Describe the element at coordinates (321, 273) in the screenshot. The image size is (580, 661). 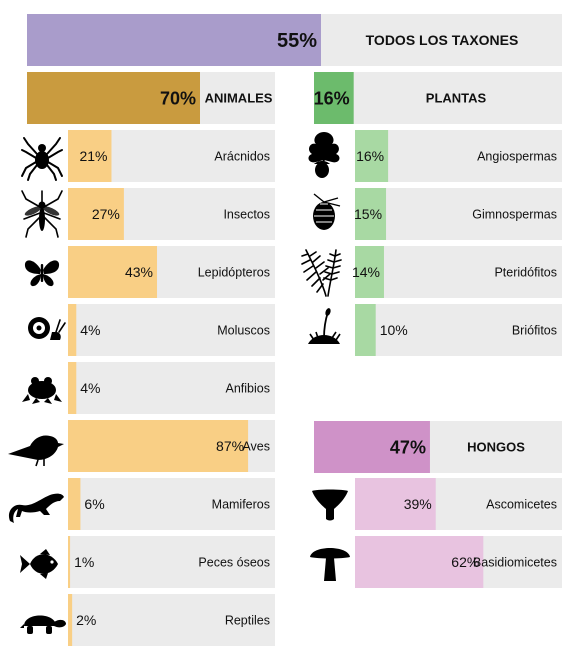
I see `fern-icon` at that location.